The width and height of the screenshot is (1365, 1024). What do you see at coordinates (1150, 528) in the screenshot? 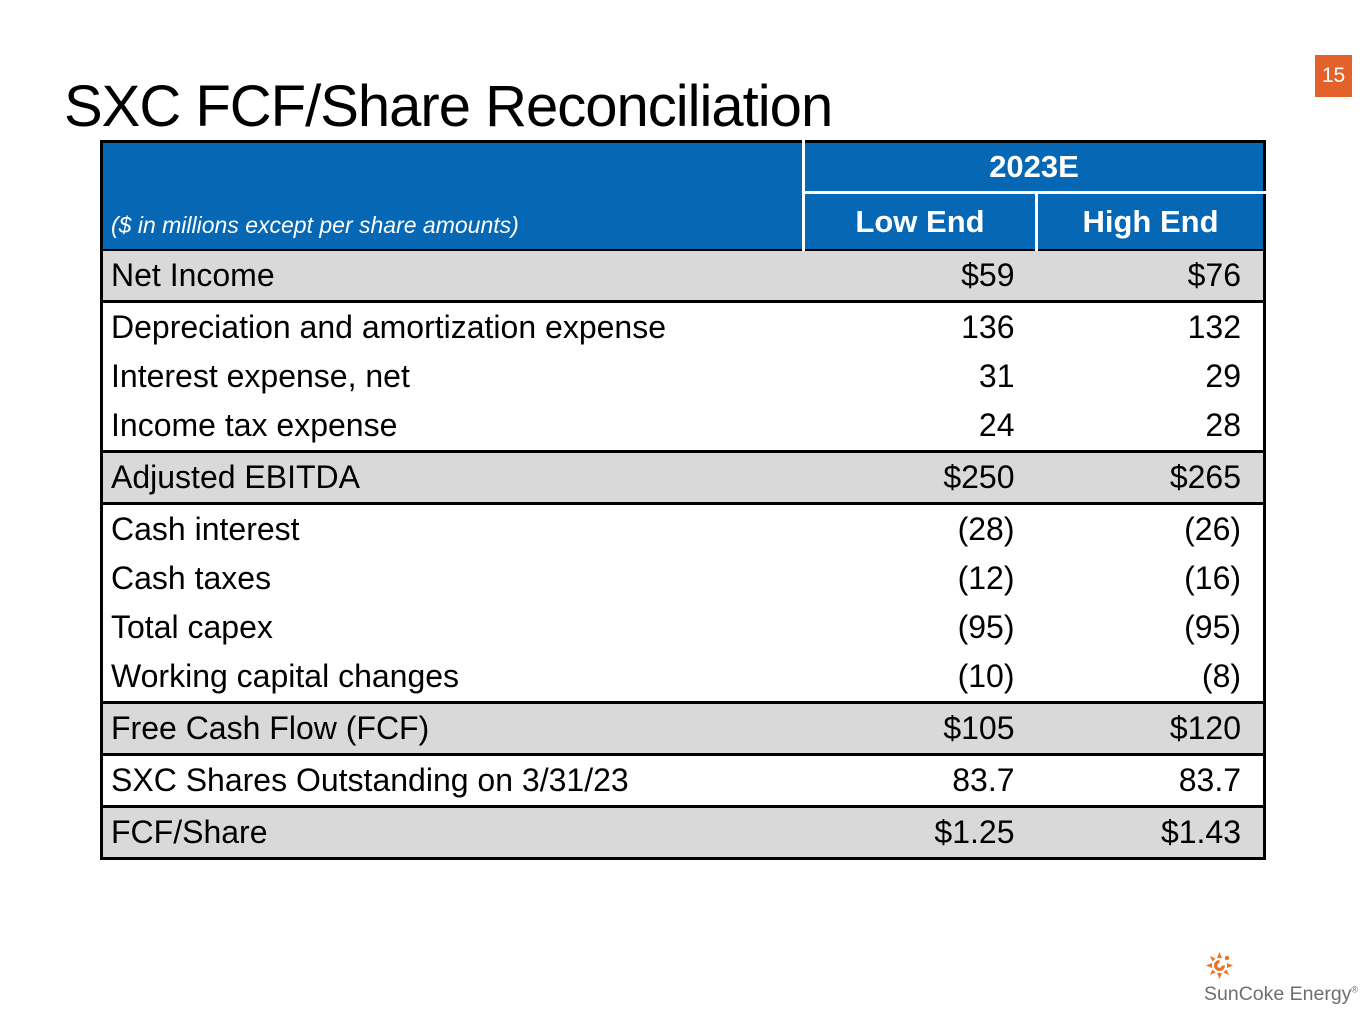
I see `row-value-high: (26)` at bounding box center [1150, 528].